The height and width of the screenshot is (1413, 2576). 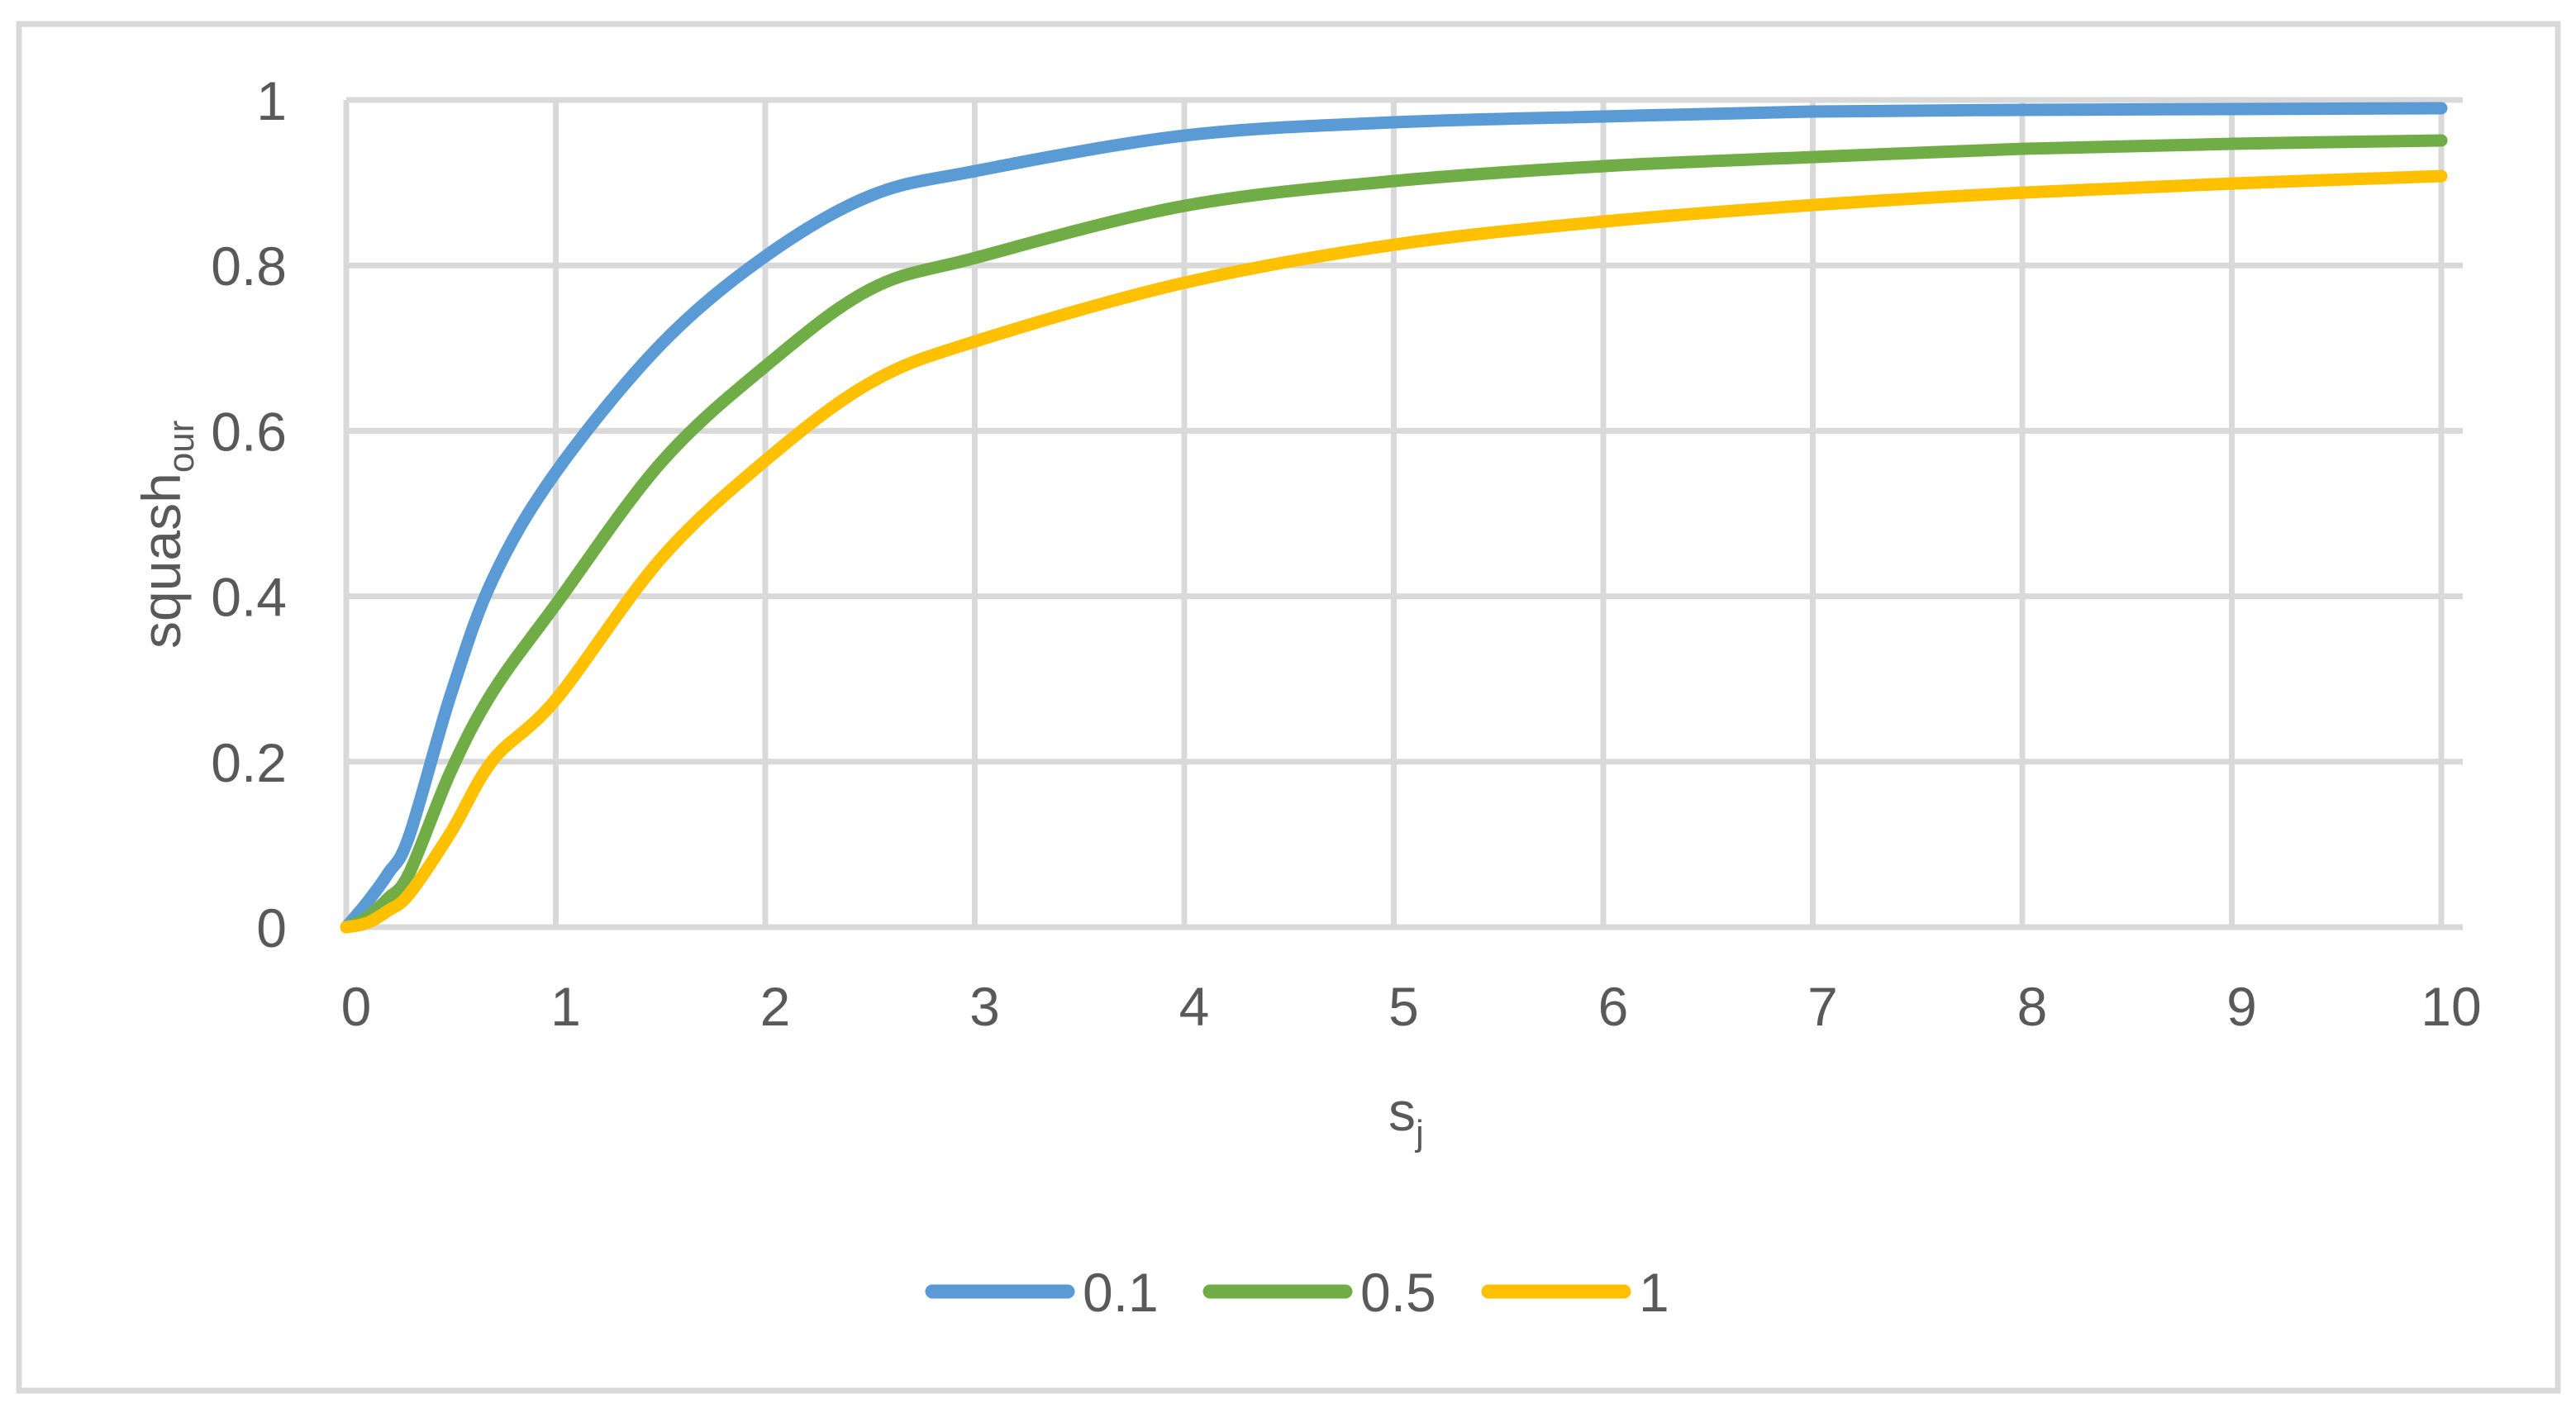 I want to click on legend-label: 0.1, so click(x=1121, y=1292).